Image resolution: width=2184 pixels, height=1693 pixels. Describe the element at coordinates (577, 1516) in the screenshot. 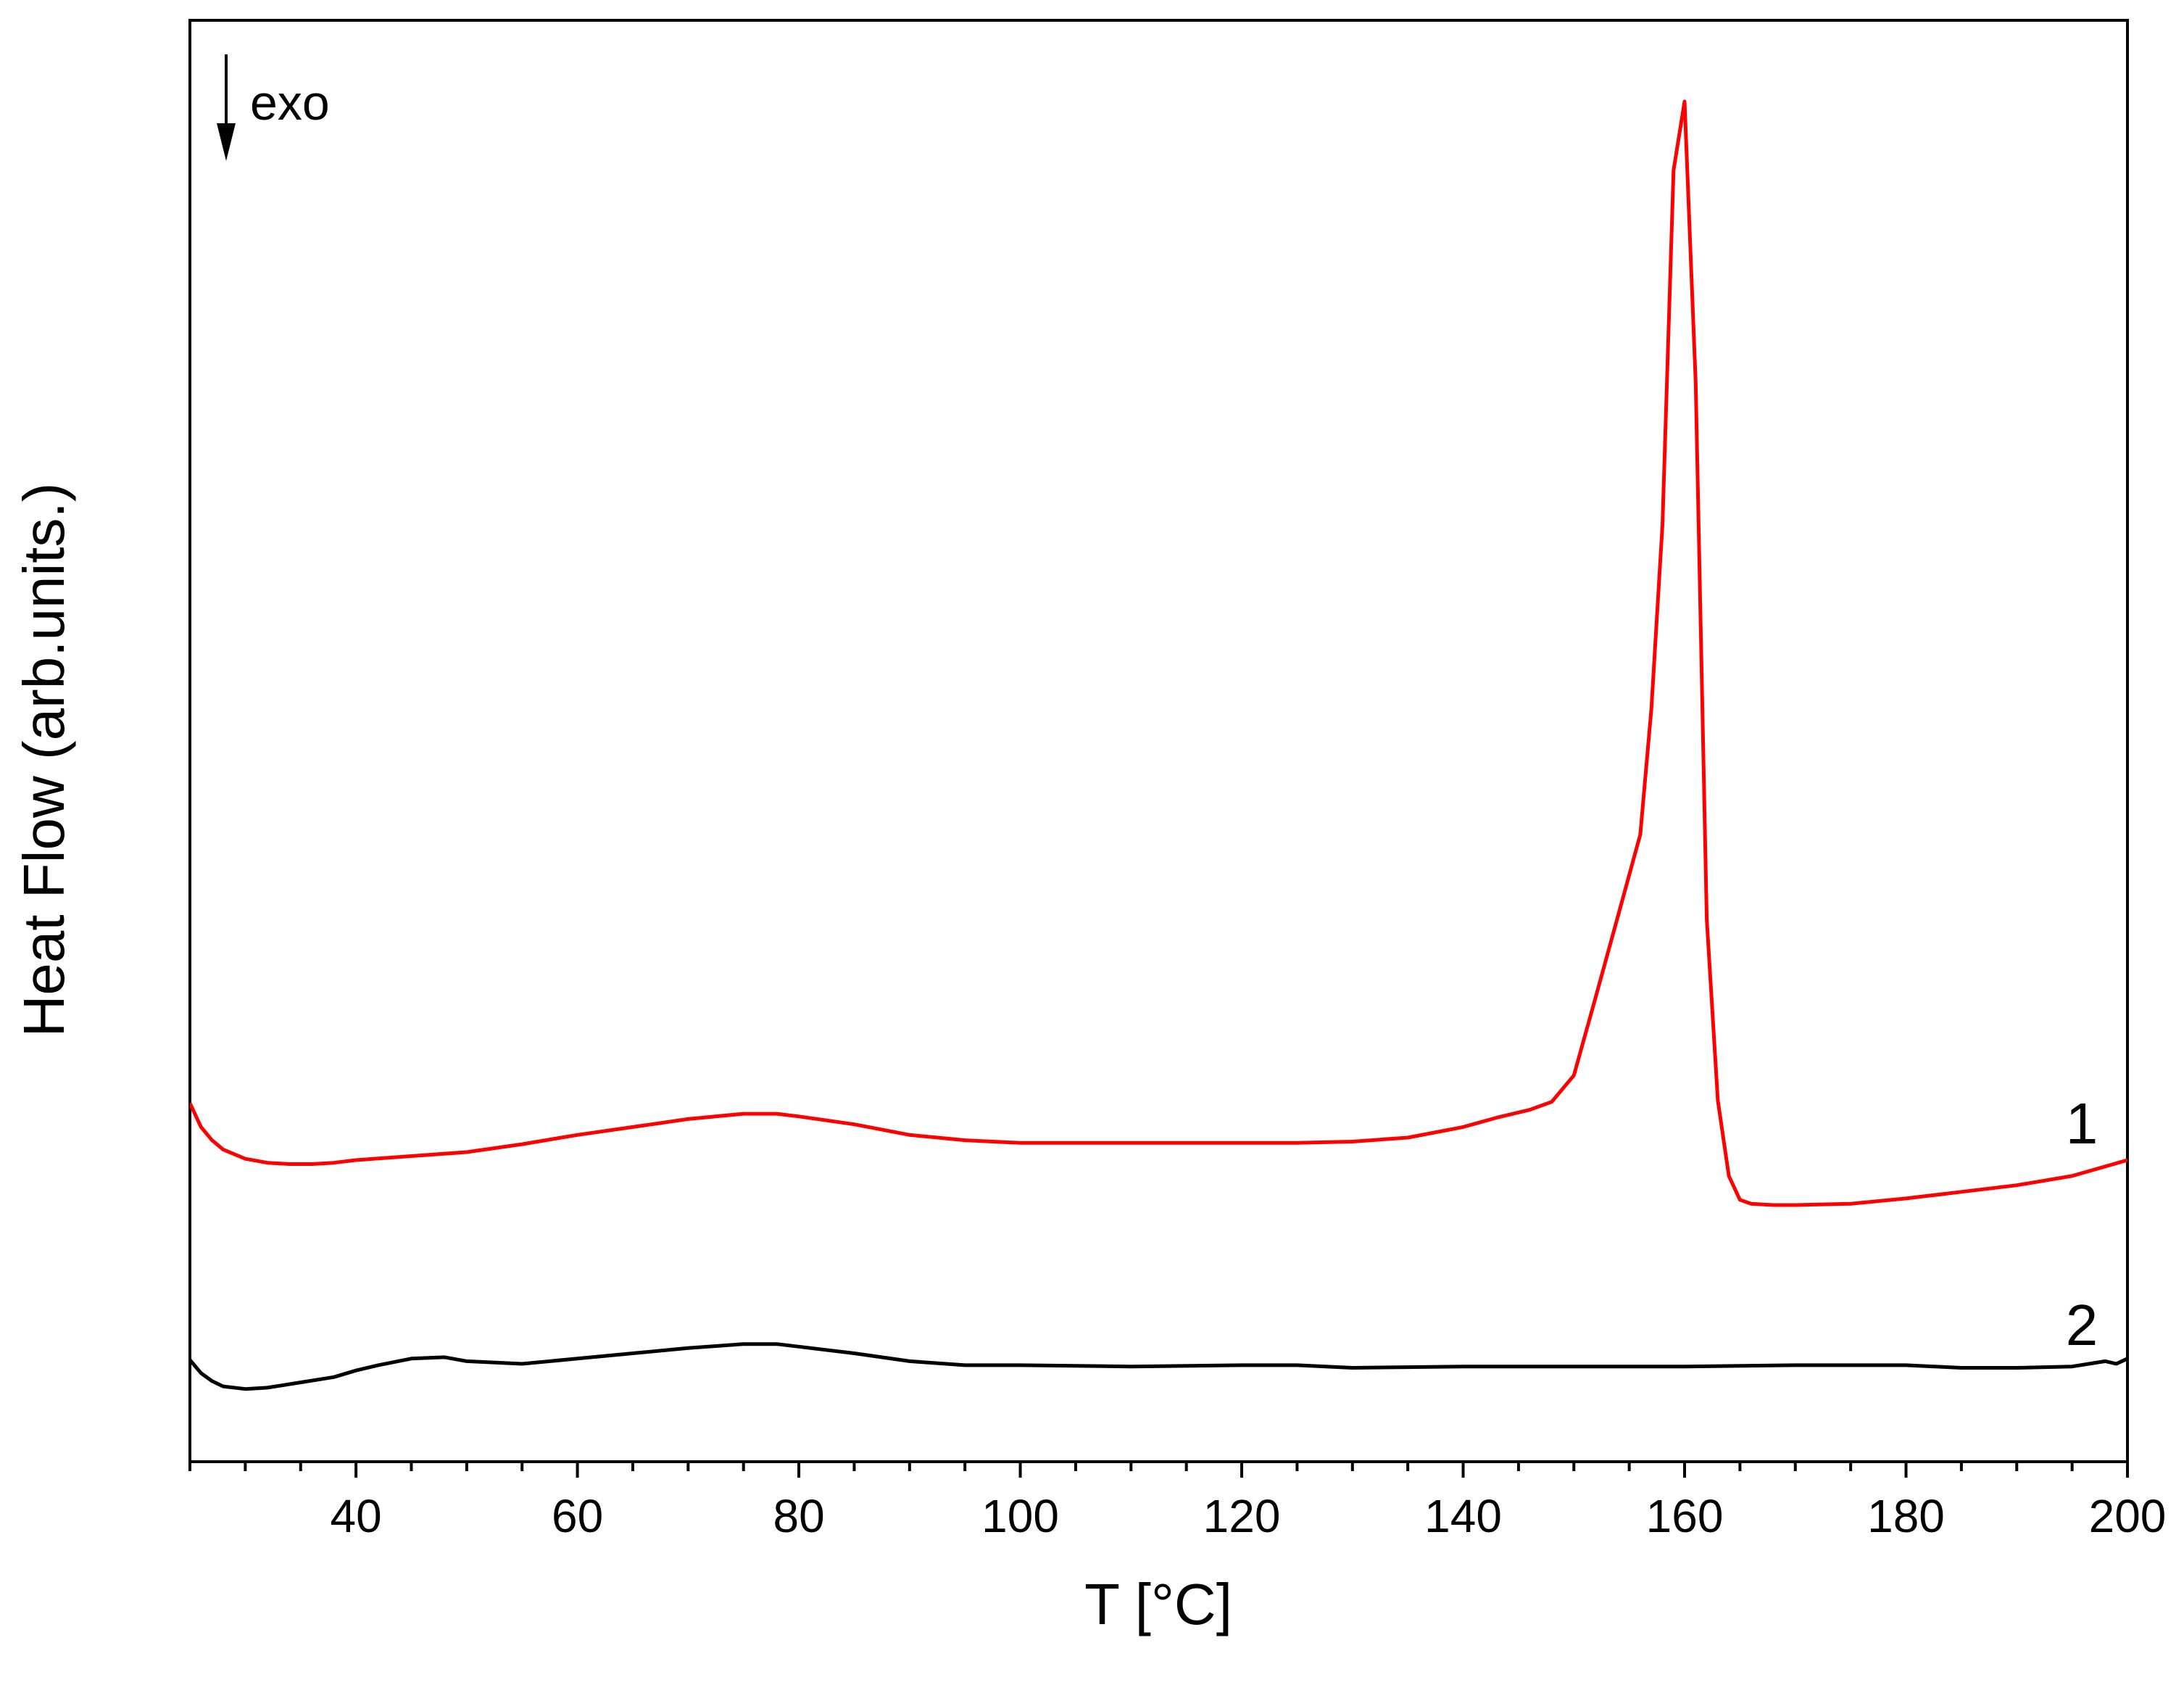

I see `x-tick-label: 60` at that location.